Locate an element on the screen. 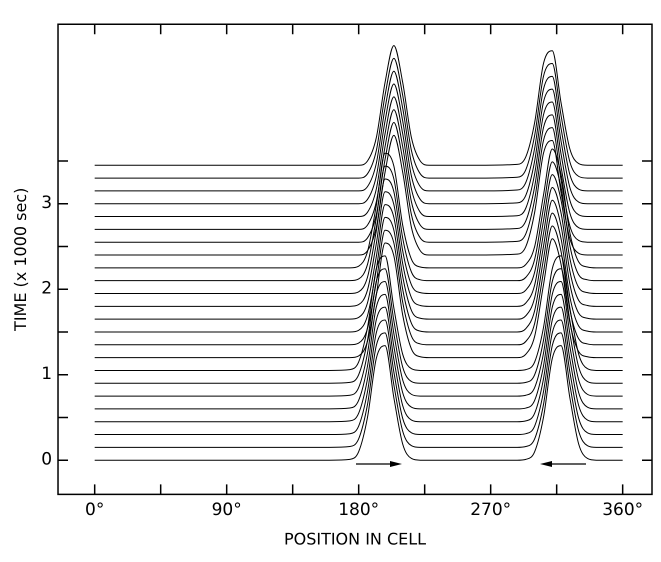  y-tick-label: 3 is located at coordinates (46, 203).